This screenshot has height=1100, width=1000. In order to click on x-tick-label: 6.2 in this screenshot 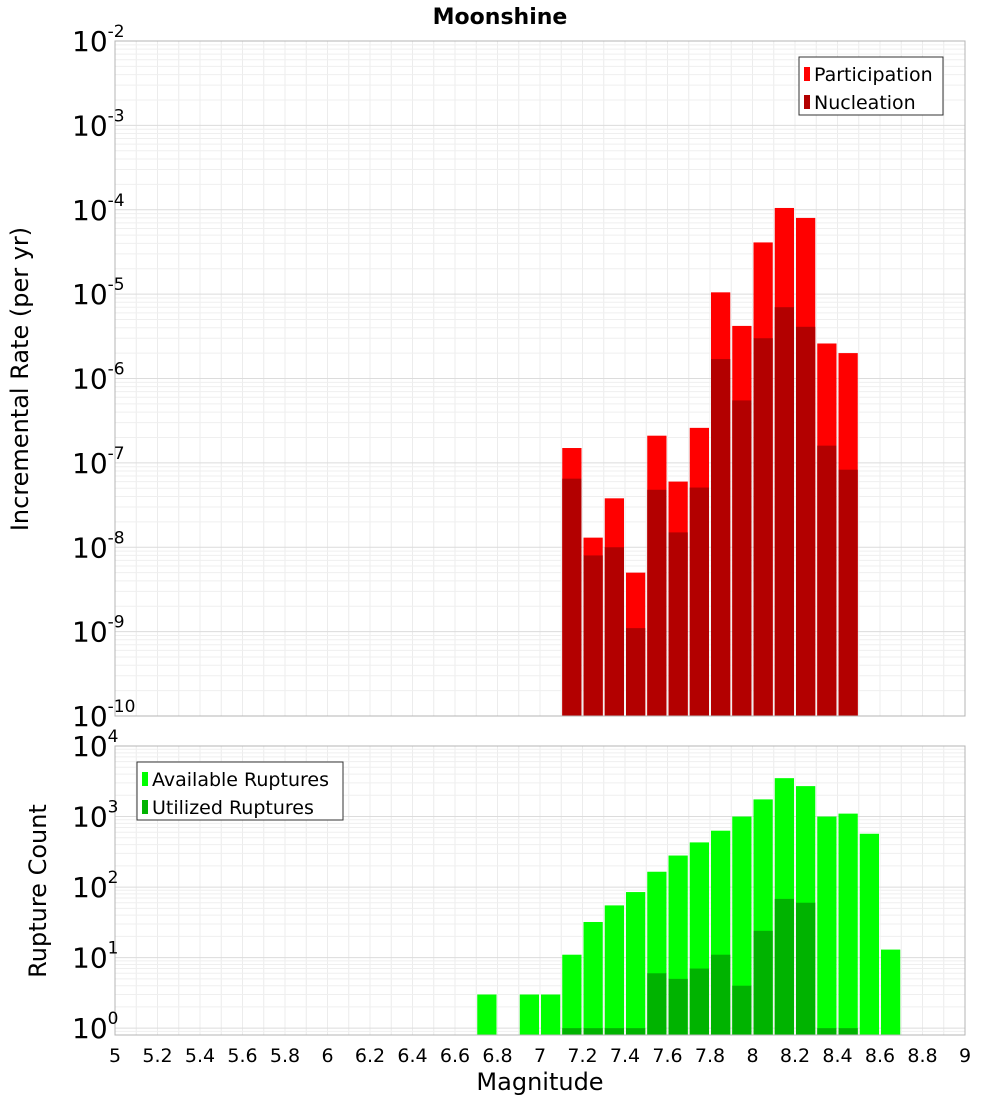, I will do `click(370, 1056)`.